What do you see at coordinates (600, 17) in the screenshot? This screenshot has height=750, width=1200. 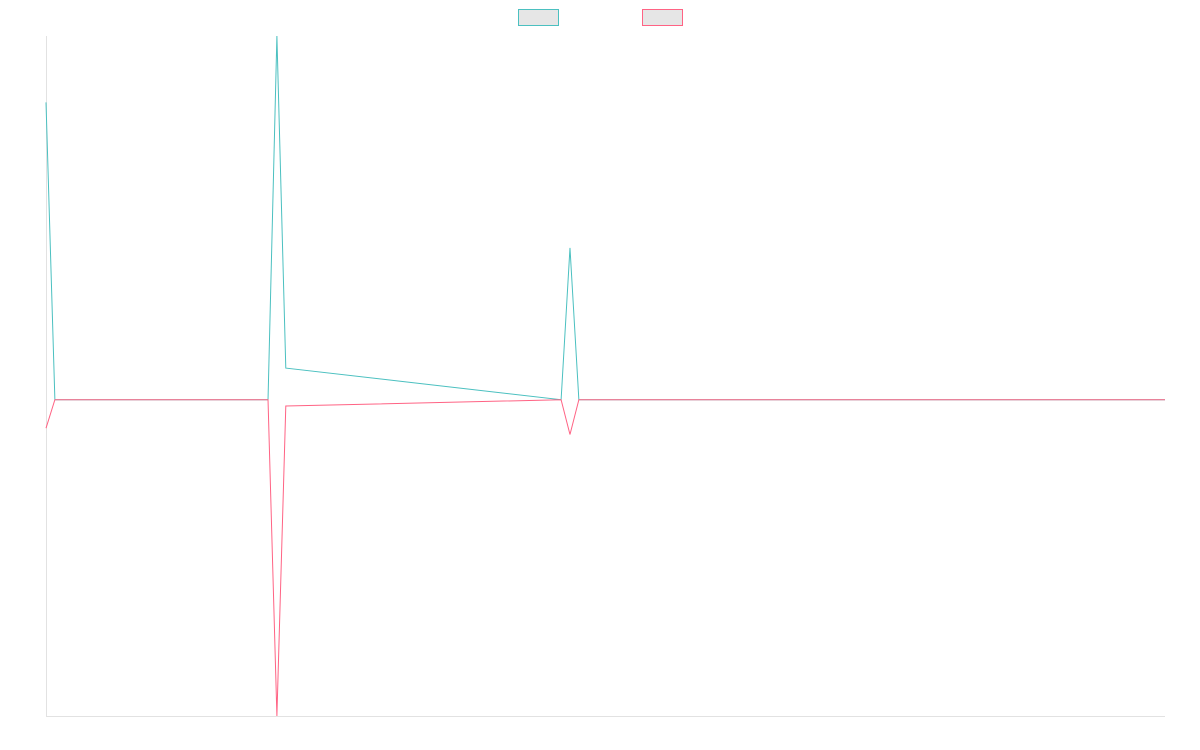 I see `chart-legend` at bounding box center [600, 17].